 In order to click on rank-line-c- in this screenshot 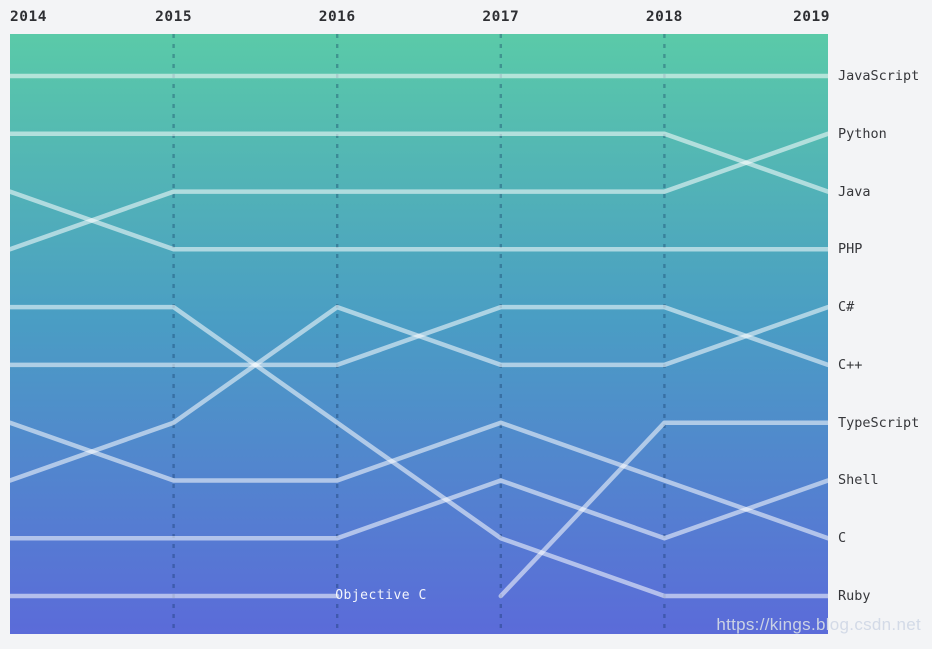, I will do `click(419, 336)`.